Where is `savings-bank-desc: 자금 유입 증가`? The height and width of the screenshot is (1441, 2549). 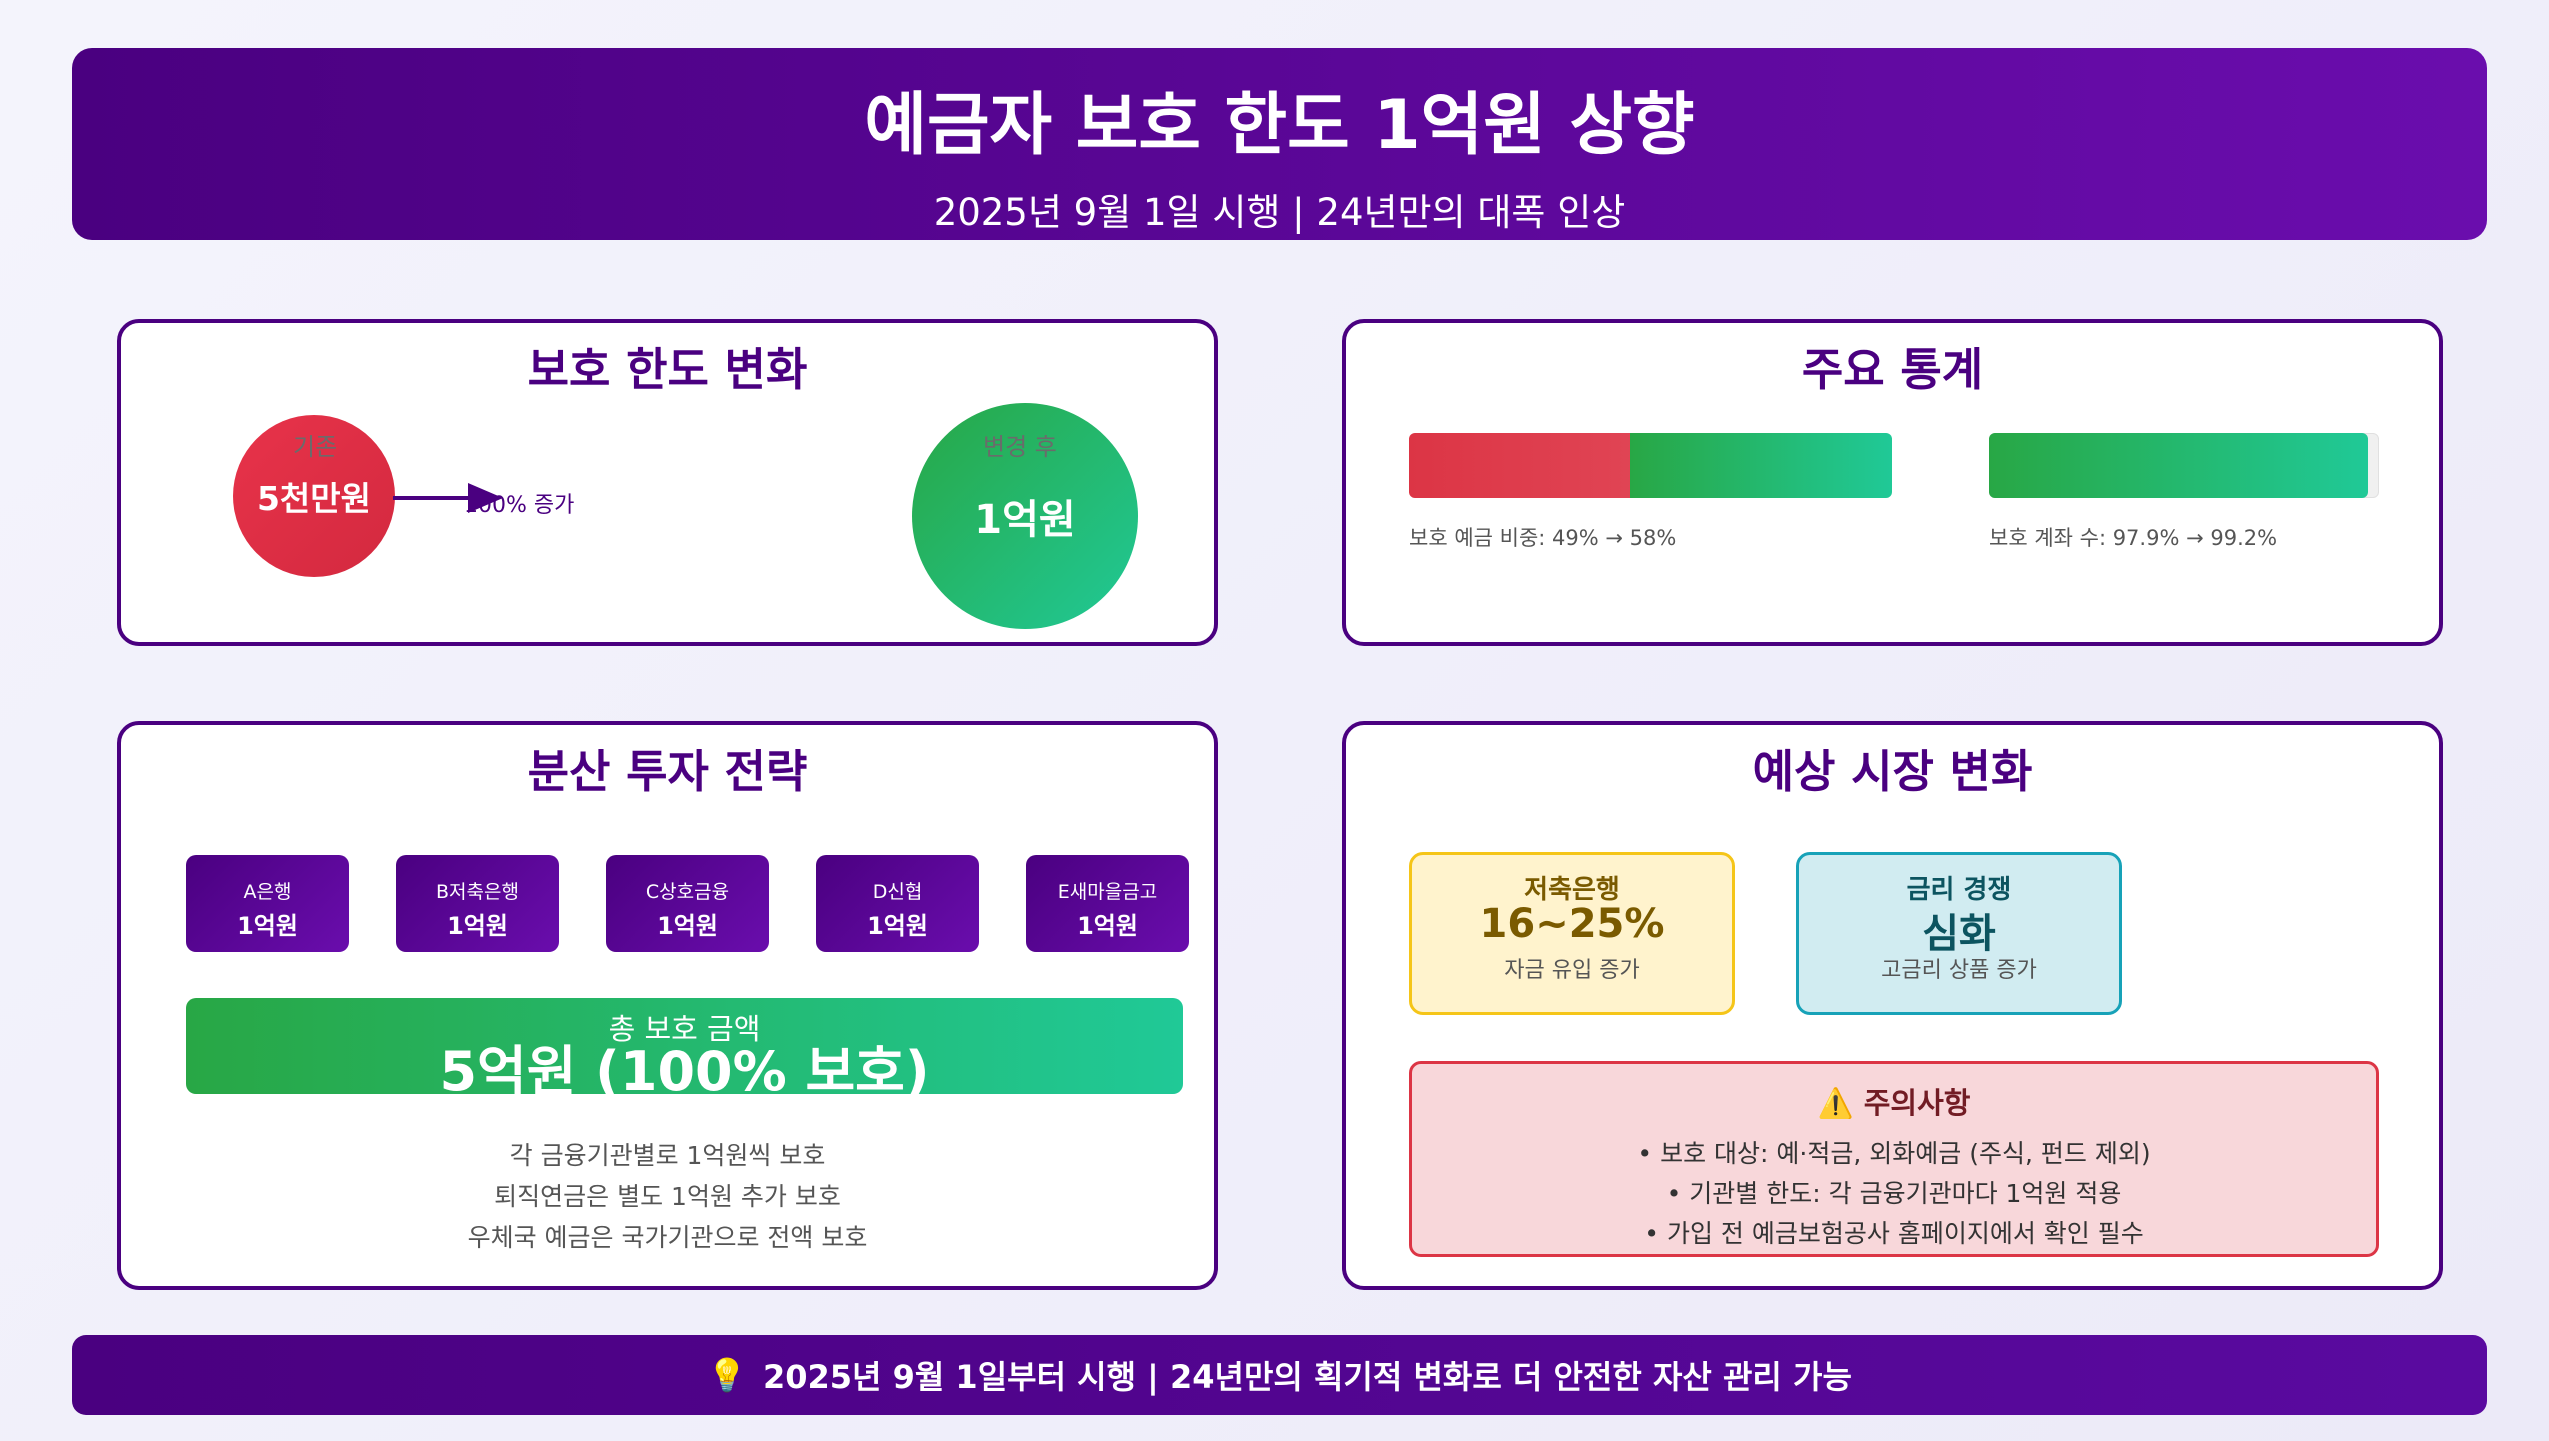
savings-bank-desc: 자금 유입 증가 is located at coordinates (1572, 970).